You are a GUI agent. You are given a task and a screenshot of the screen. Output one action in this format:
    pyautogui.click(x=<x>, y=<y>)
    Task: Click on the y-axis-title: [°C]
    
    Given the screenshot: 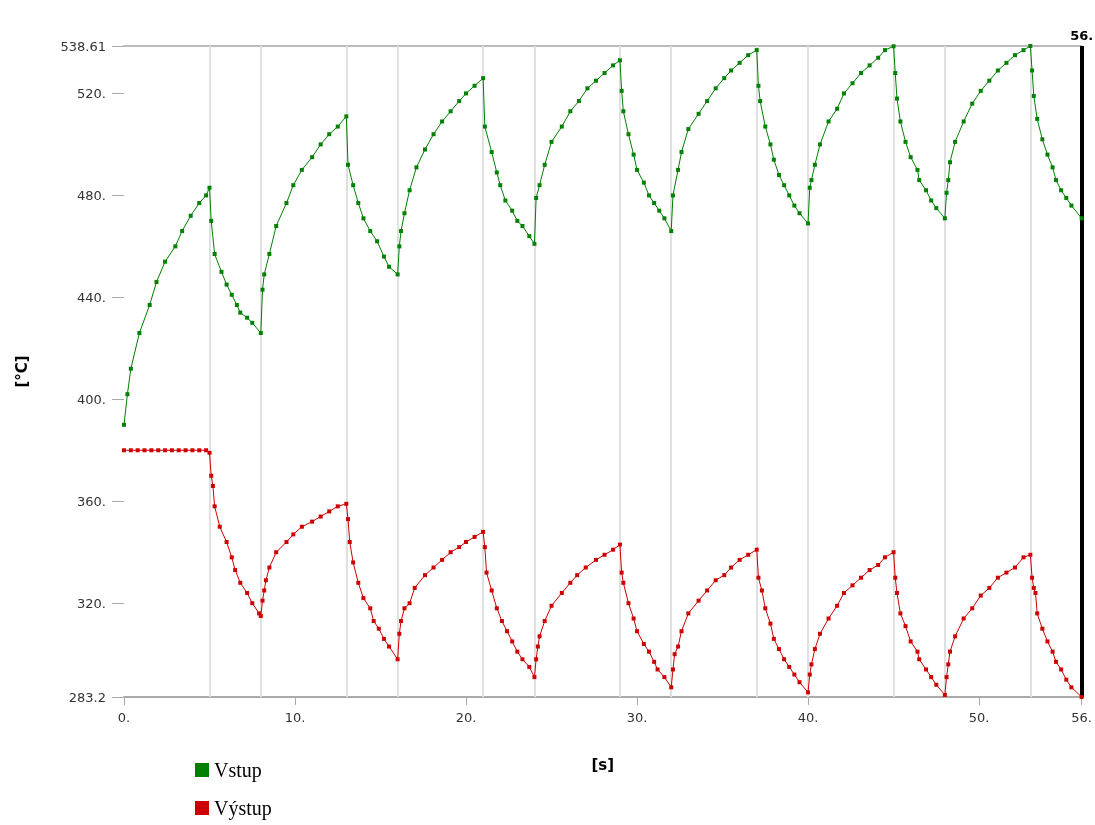 What is the action you would take?
    pyautogui.click(x=21, y=371)
    